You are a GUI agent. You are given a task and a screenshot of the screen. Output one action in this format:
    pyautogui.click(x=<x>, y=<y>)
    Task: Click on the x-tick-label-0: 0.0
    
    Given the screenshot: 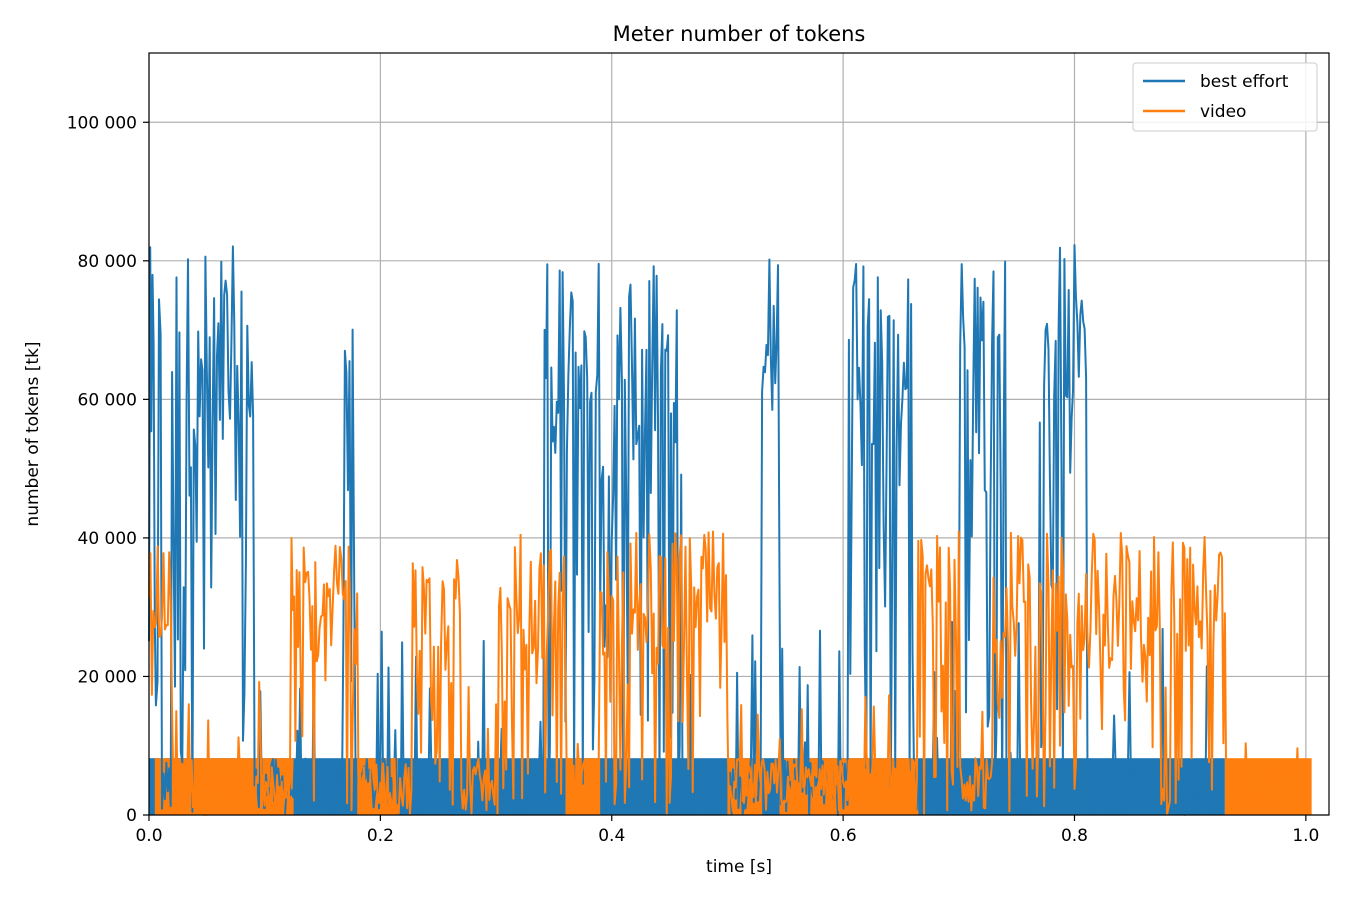 What is the action you would take?
    pyautogui.click(x=148, y=836)
    